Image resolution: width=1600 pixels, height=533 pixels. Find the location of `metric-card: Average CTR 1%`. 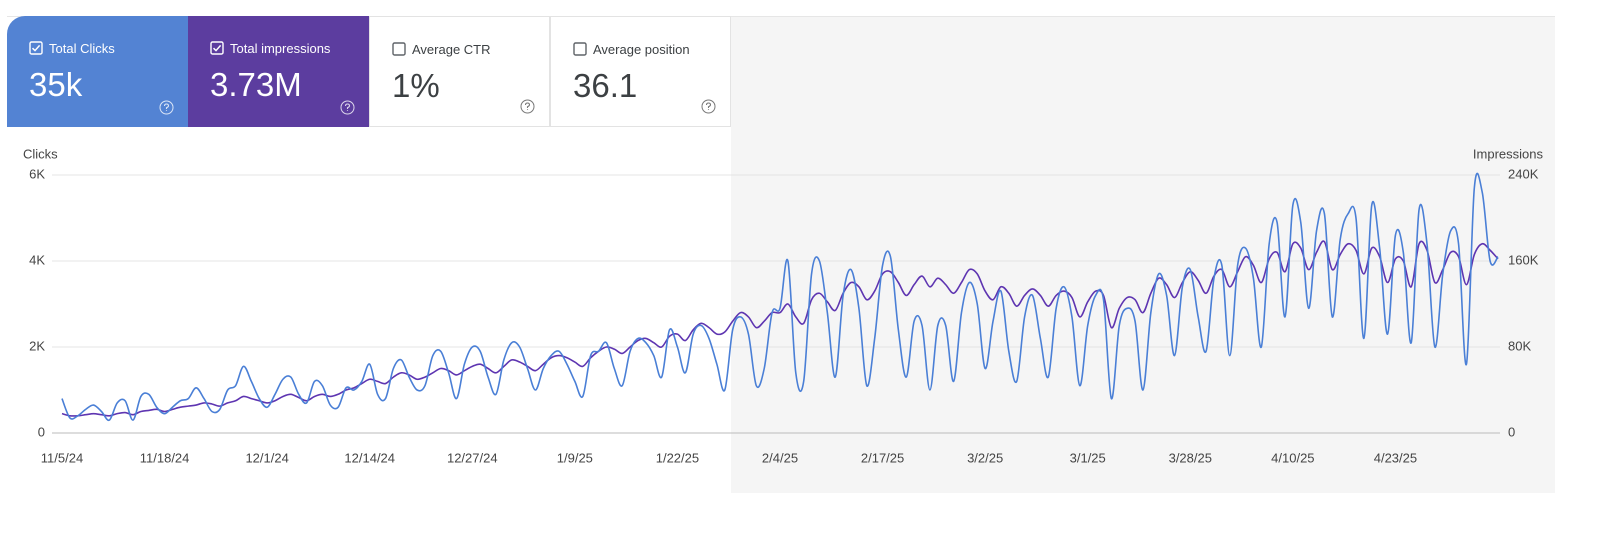

metric-card: Average CTR 1% is located at coordinates (459, 71).